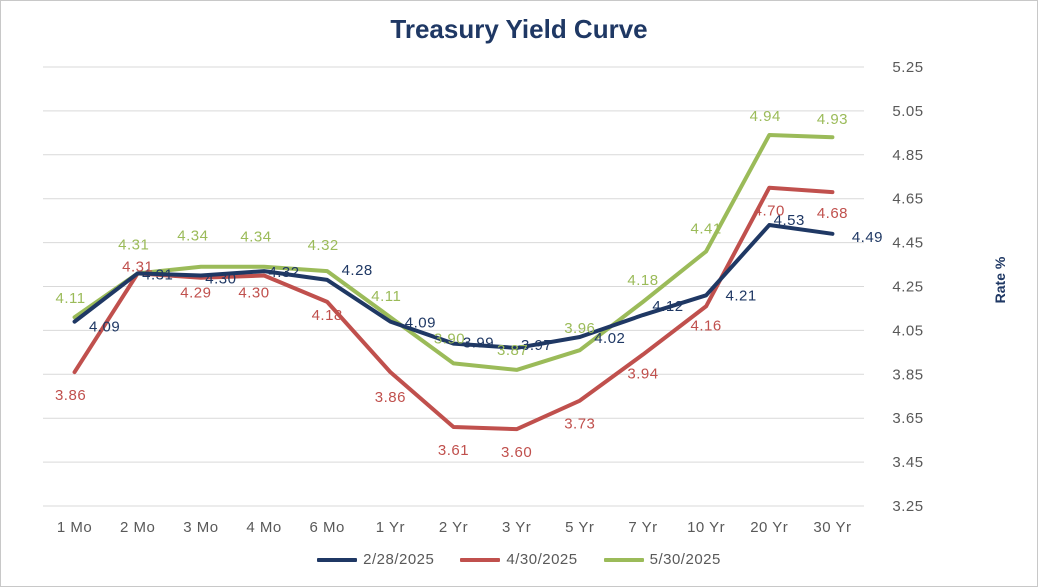 The height and width of the screenshot is (587, 1038). What do you see at coordinates (741, 295) in the screenshot?
I see `data-label: 4.21` at bounding box center [741, 295].